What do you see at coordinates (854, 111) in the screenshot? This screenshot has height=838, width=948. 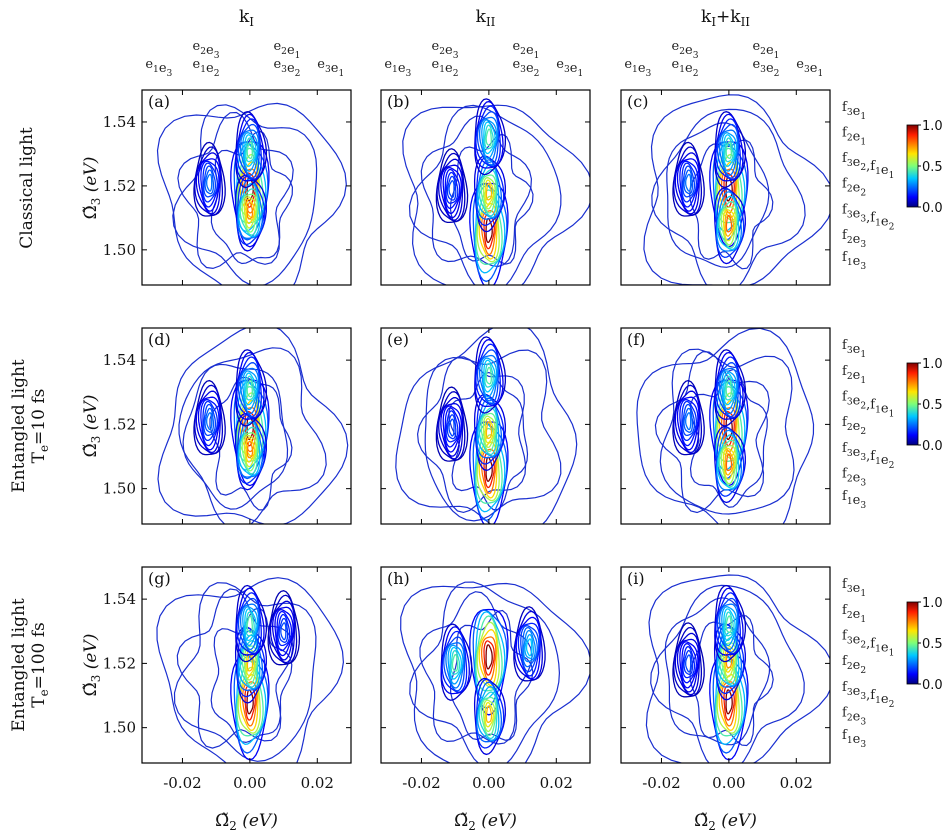 I see `transition-label: f3e1` at bounding box center [854, 111].